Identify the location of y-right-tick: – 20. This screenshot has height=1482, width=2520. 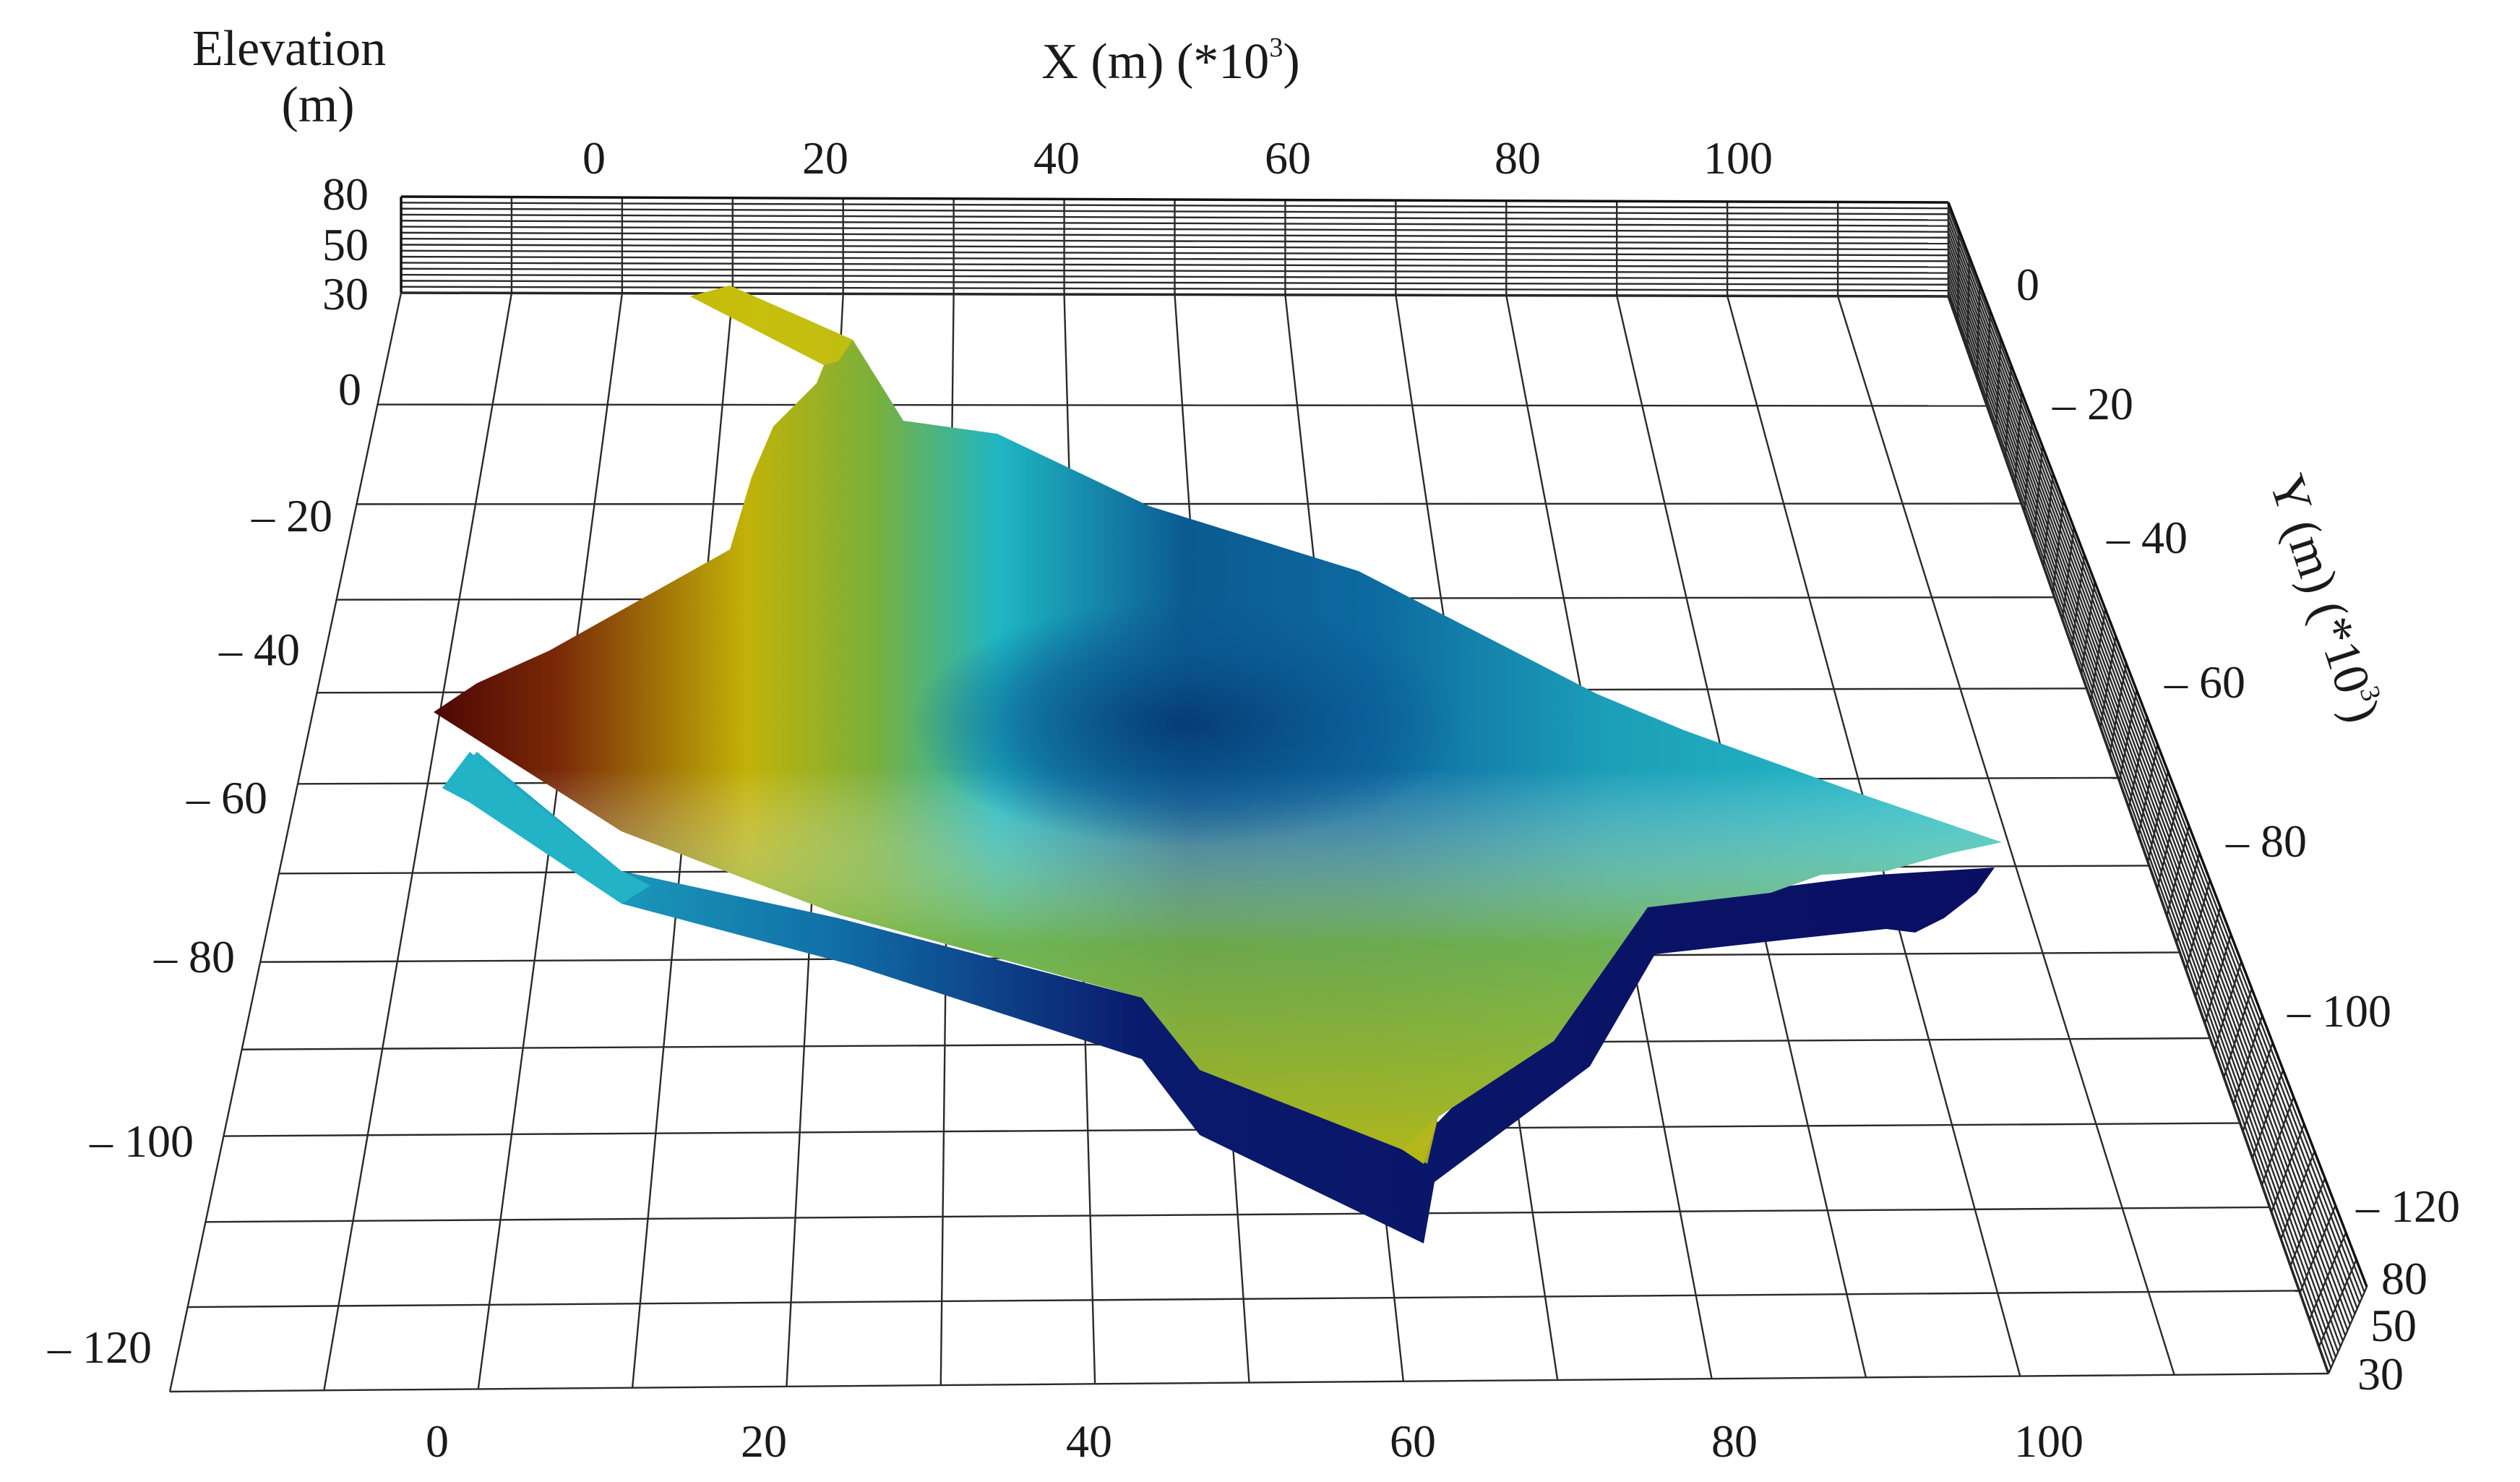
(2092, 403).